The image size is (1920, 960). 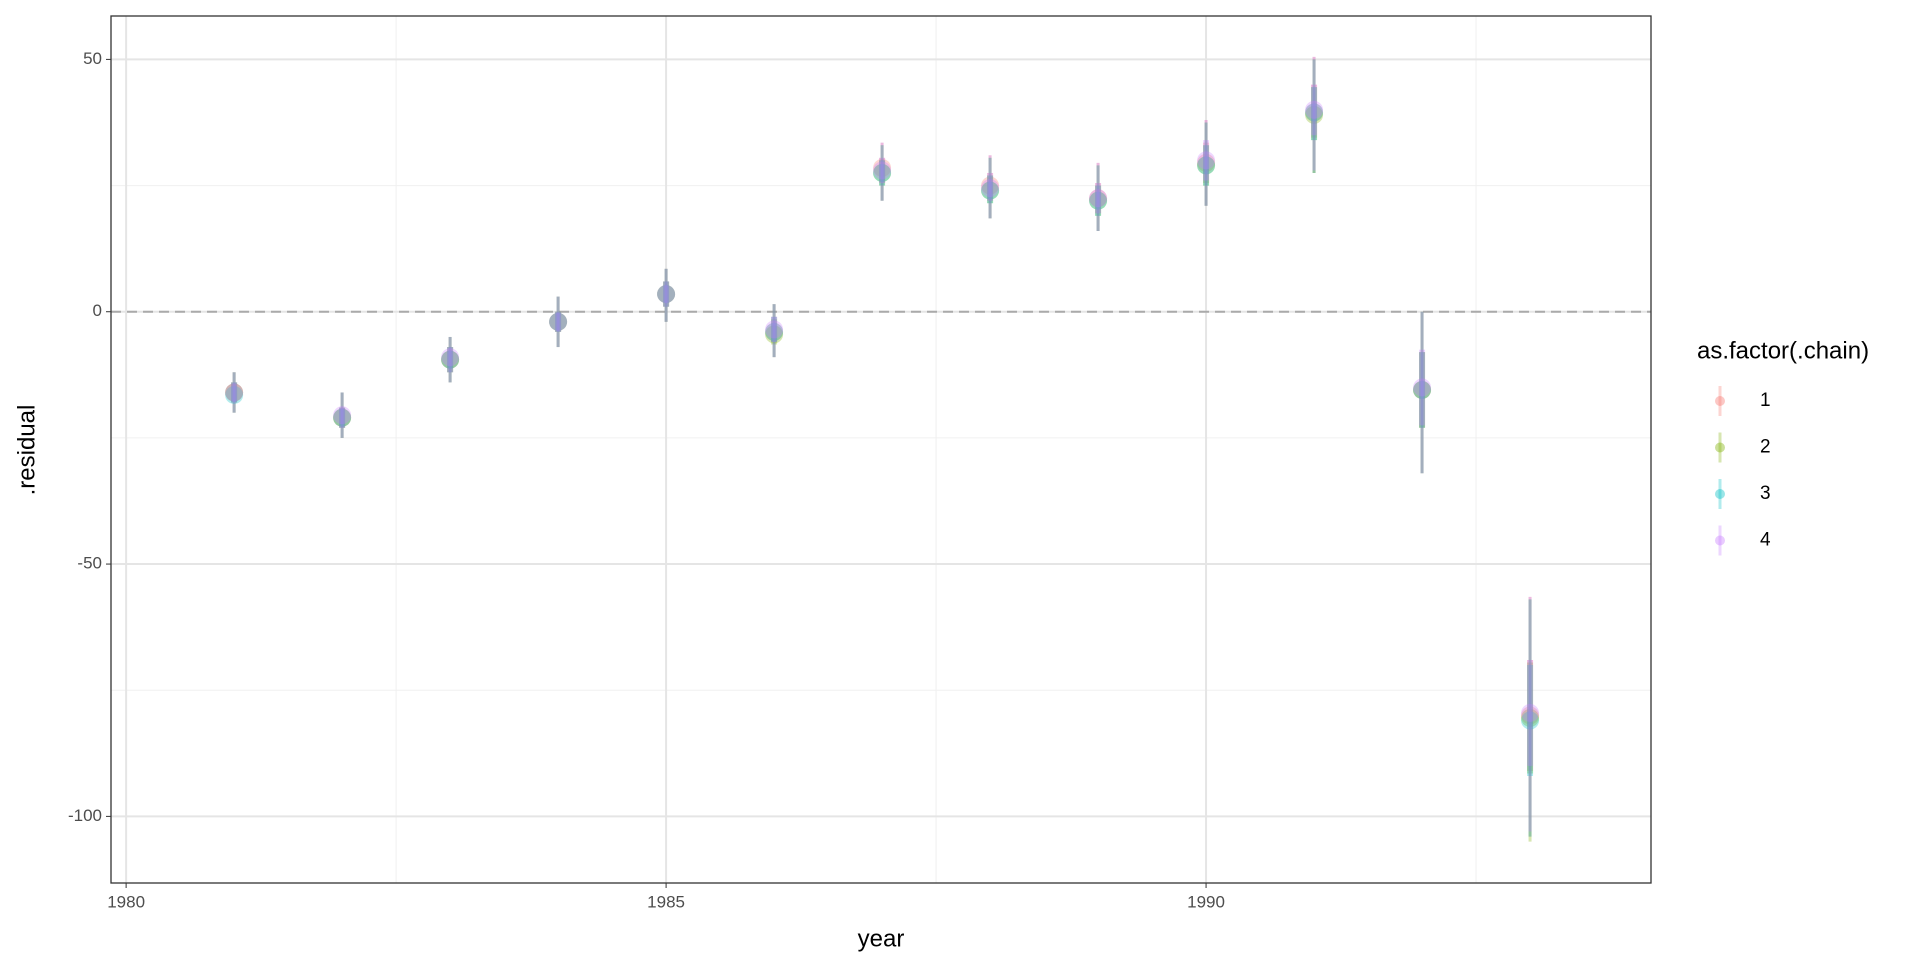 I want to click on x-tick-label: 1990, so click(x=1206, y=901).